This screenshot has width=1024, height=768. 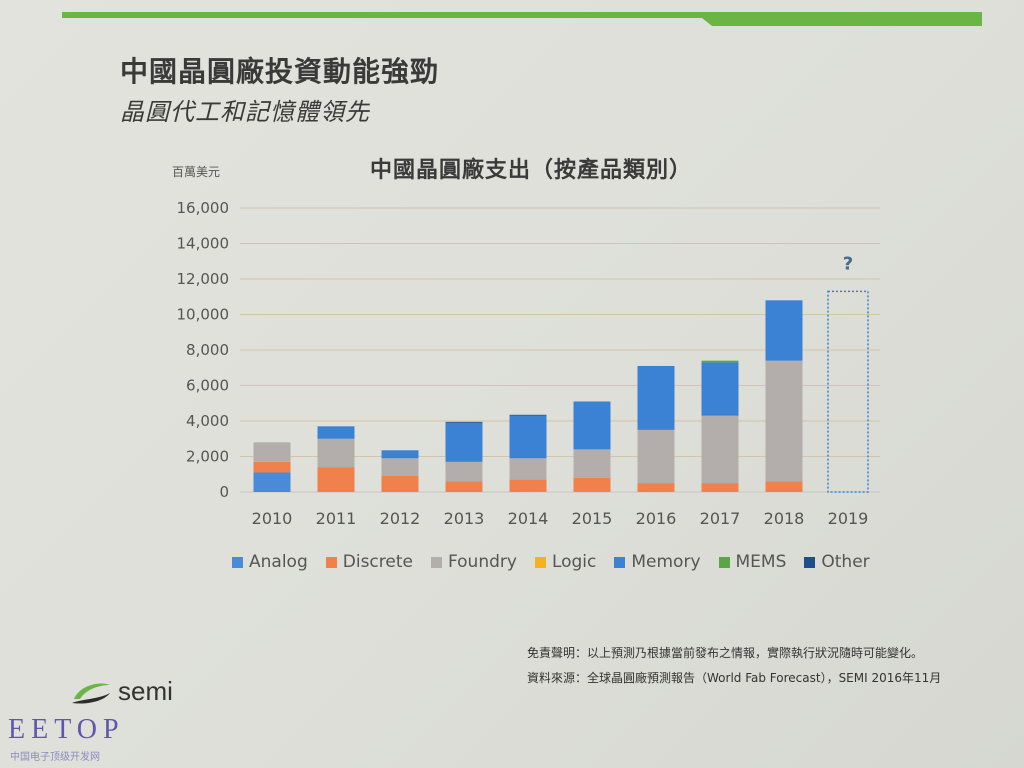 What do you see at coordinates (810, 562) in the screenshot?
I see `legend-swatch-other` at bounding box center [810, 562].